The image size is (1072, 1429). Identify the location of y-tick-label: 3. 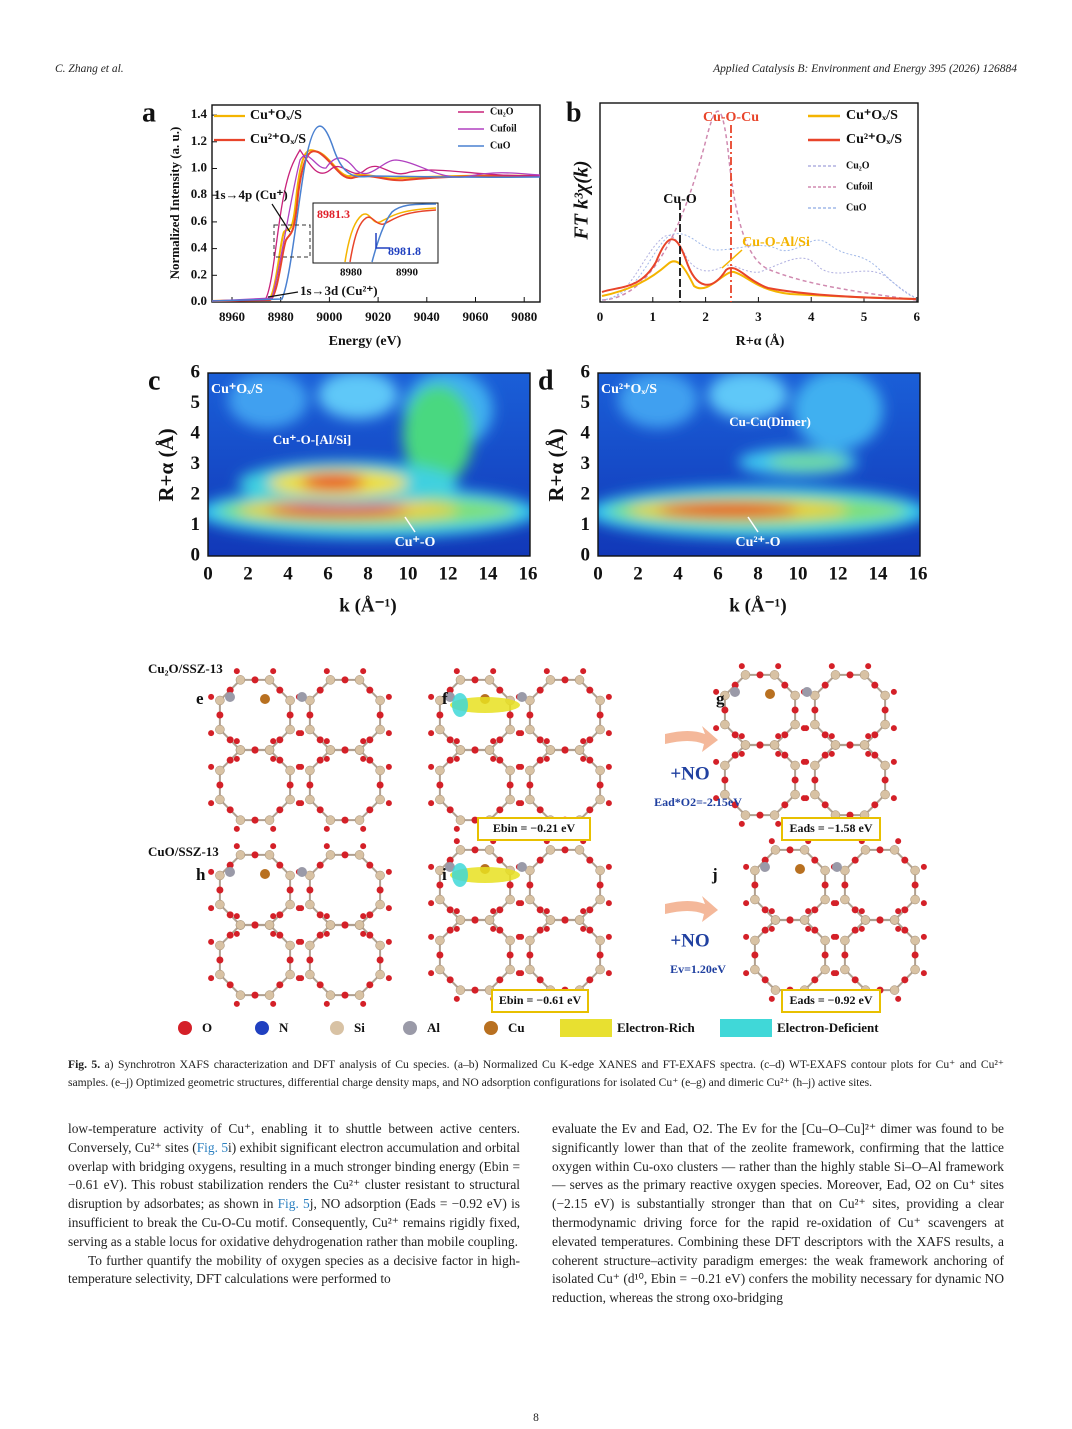
(586, 463).